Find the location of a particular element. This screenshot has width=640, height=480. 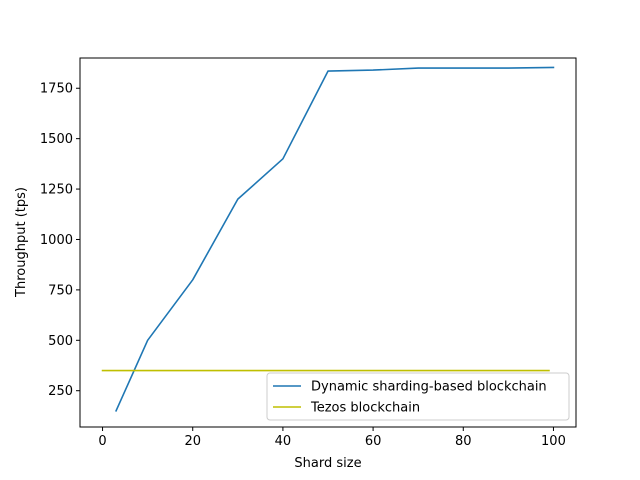

x-tick-label: 20 is located at coordinates (192, 441).